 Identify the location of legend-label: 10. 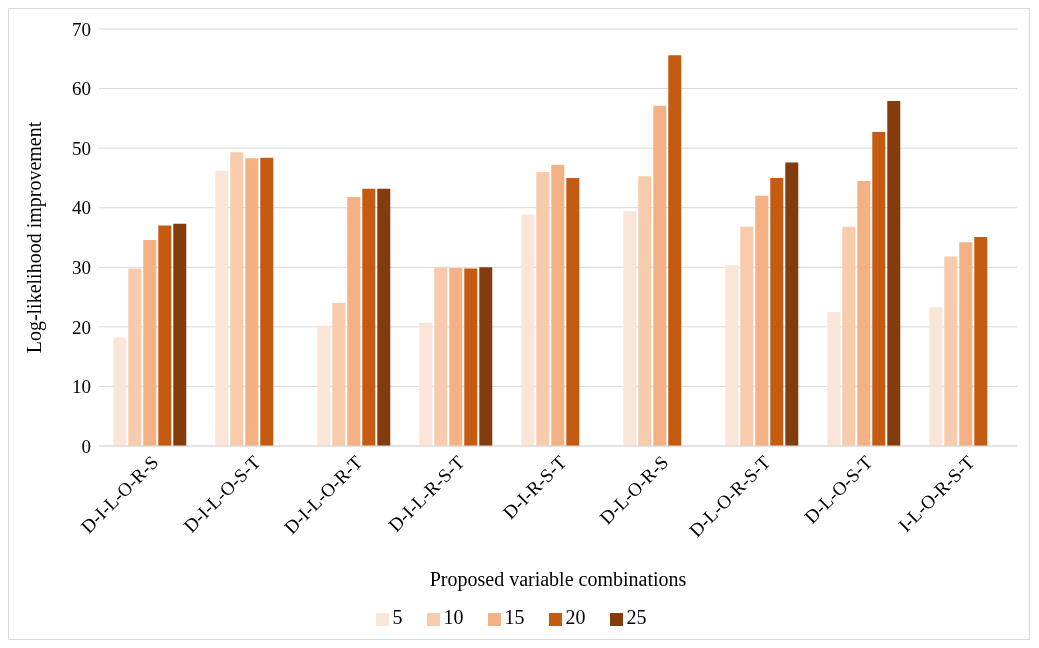
(453, 617).